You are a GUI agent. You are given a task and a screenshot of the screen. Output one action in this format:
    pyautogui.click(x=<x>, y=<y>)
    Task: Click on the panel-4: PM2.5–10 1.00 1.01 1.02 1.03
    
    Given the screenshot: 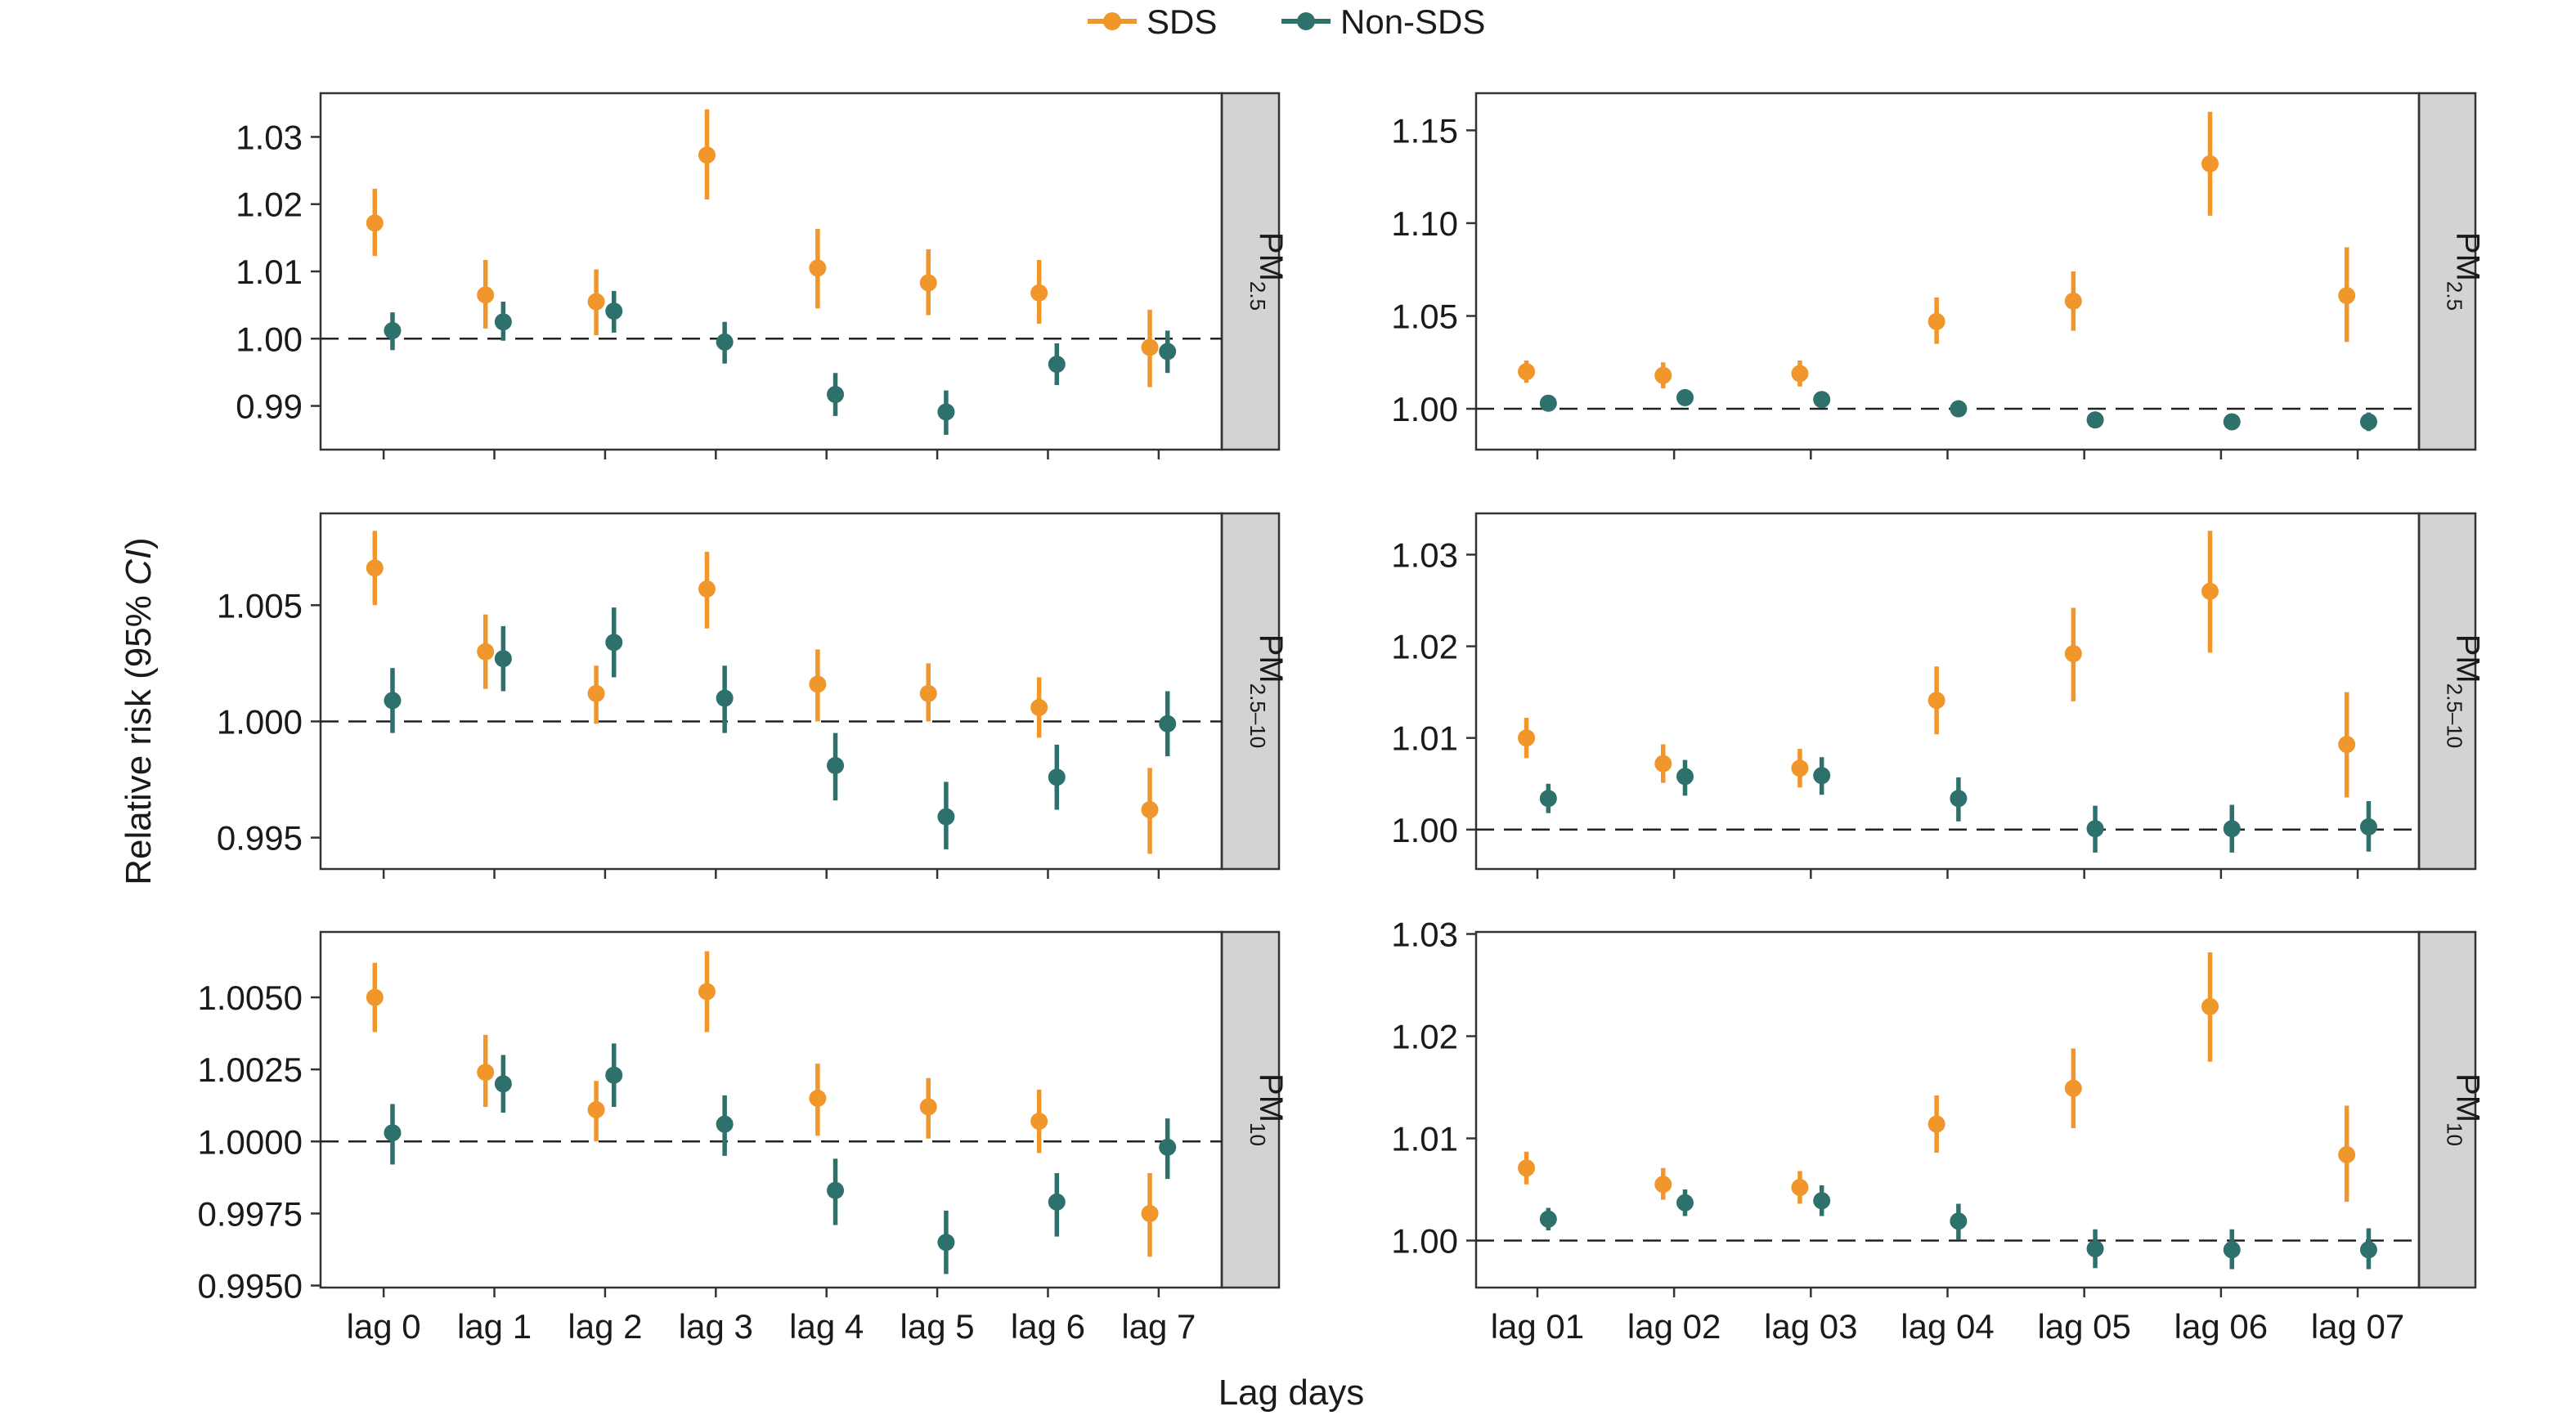 What is the action you would take?
    pyautogui.click(x=1939, y=695)
    